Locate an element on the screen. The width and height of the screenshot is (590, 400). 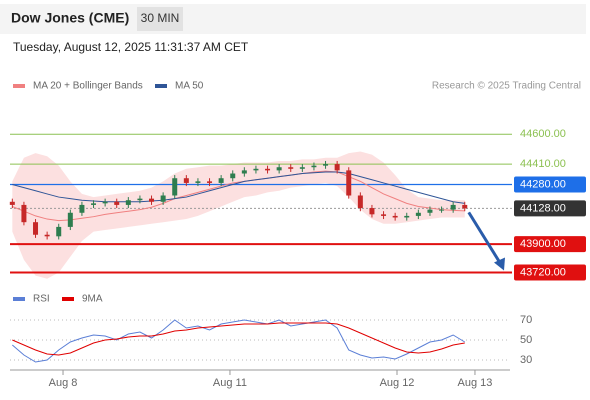
y-tick-label: 50 is located at coordinates (526, 340).